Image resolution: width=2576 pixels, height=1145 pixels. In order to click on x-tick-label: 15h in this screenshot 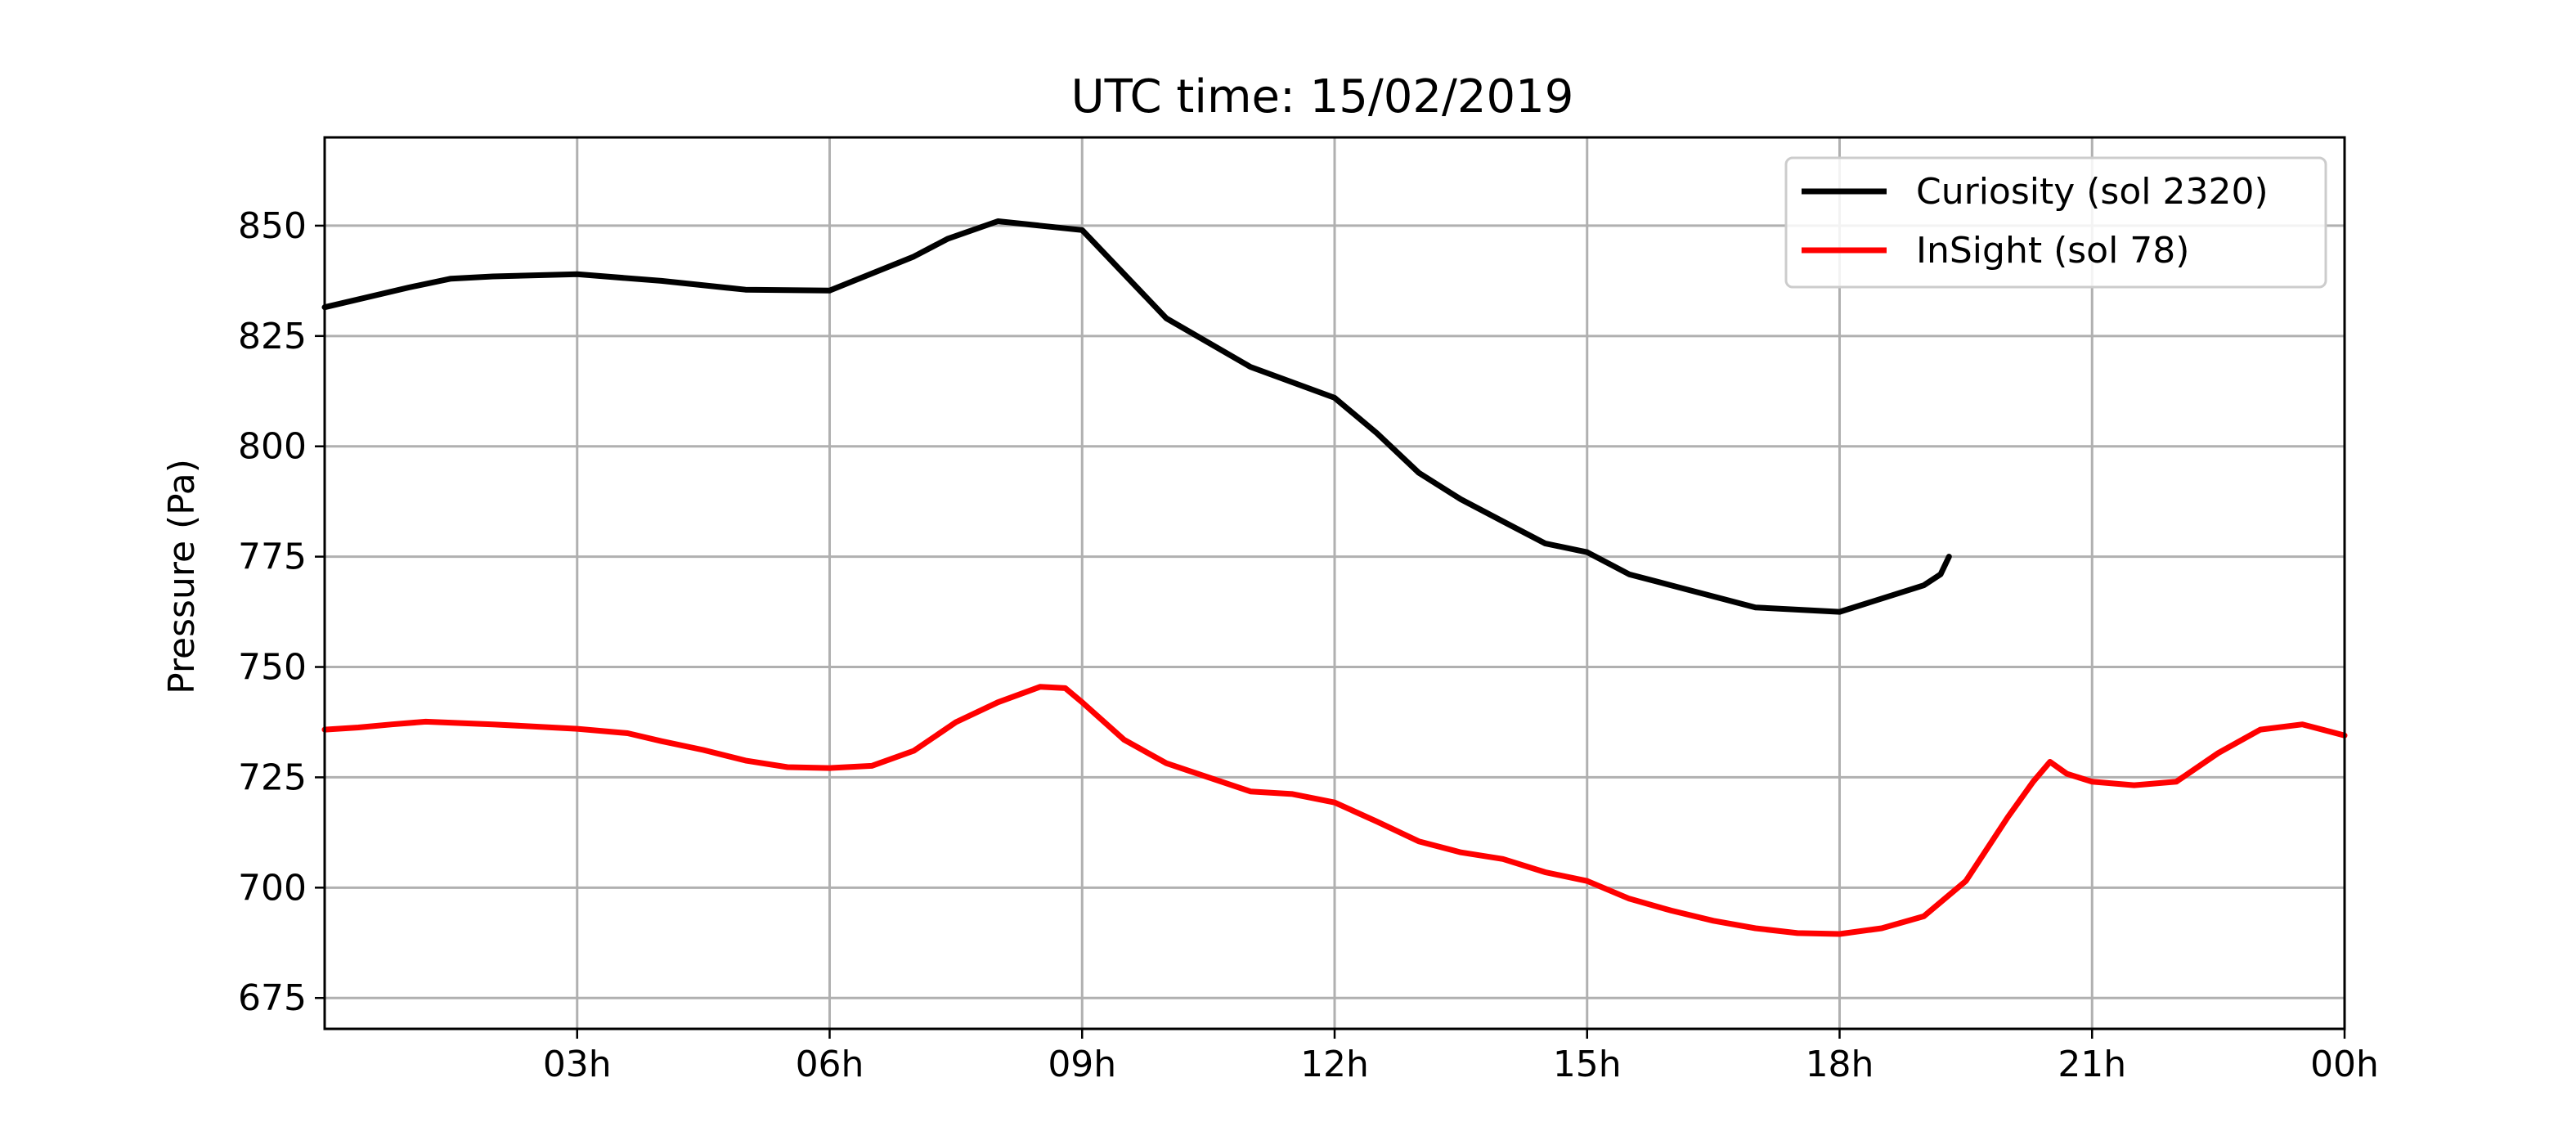, I will do `click(1587, 1064)`.